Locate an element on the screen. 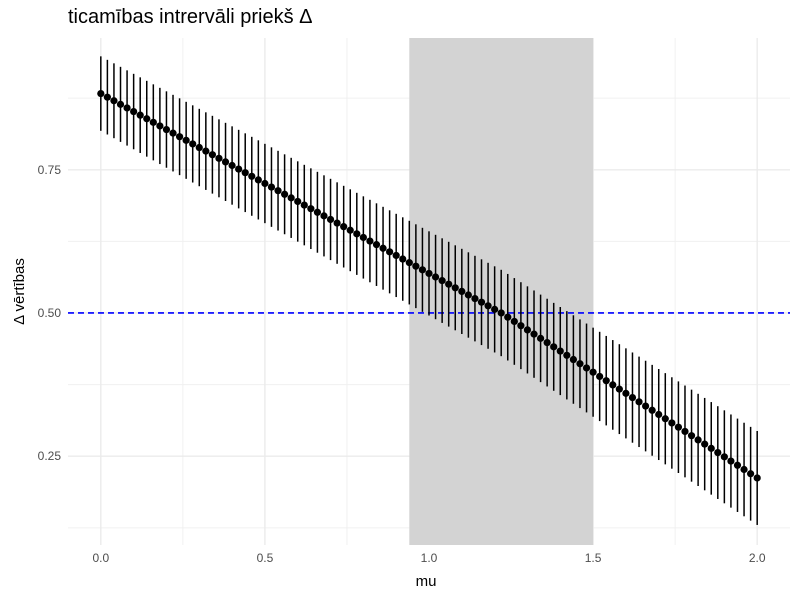 The image size is (800, 600). x-tick-label: 1.5 is located at coordinates (593, 558).